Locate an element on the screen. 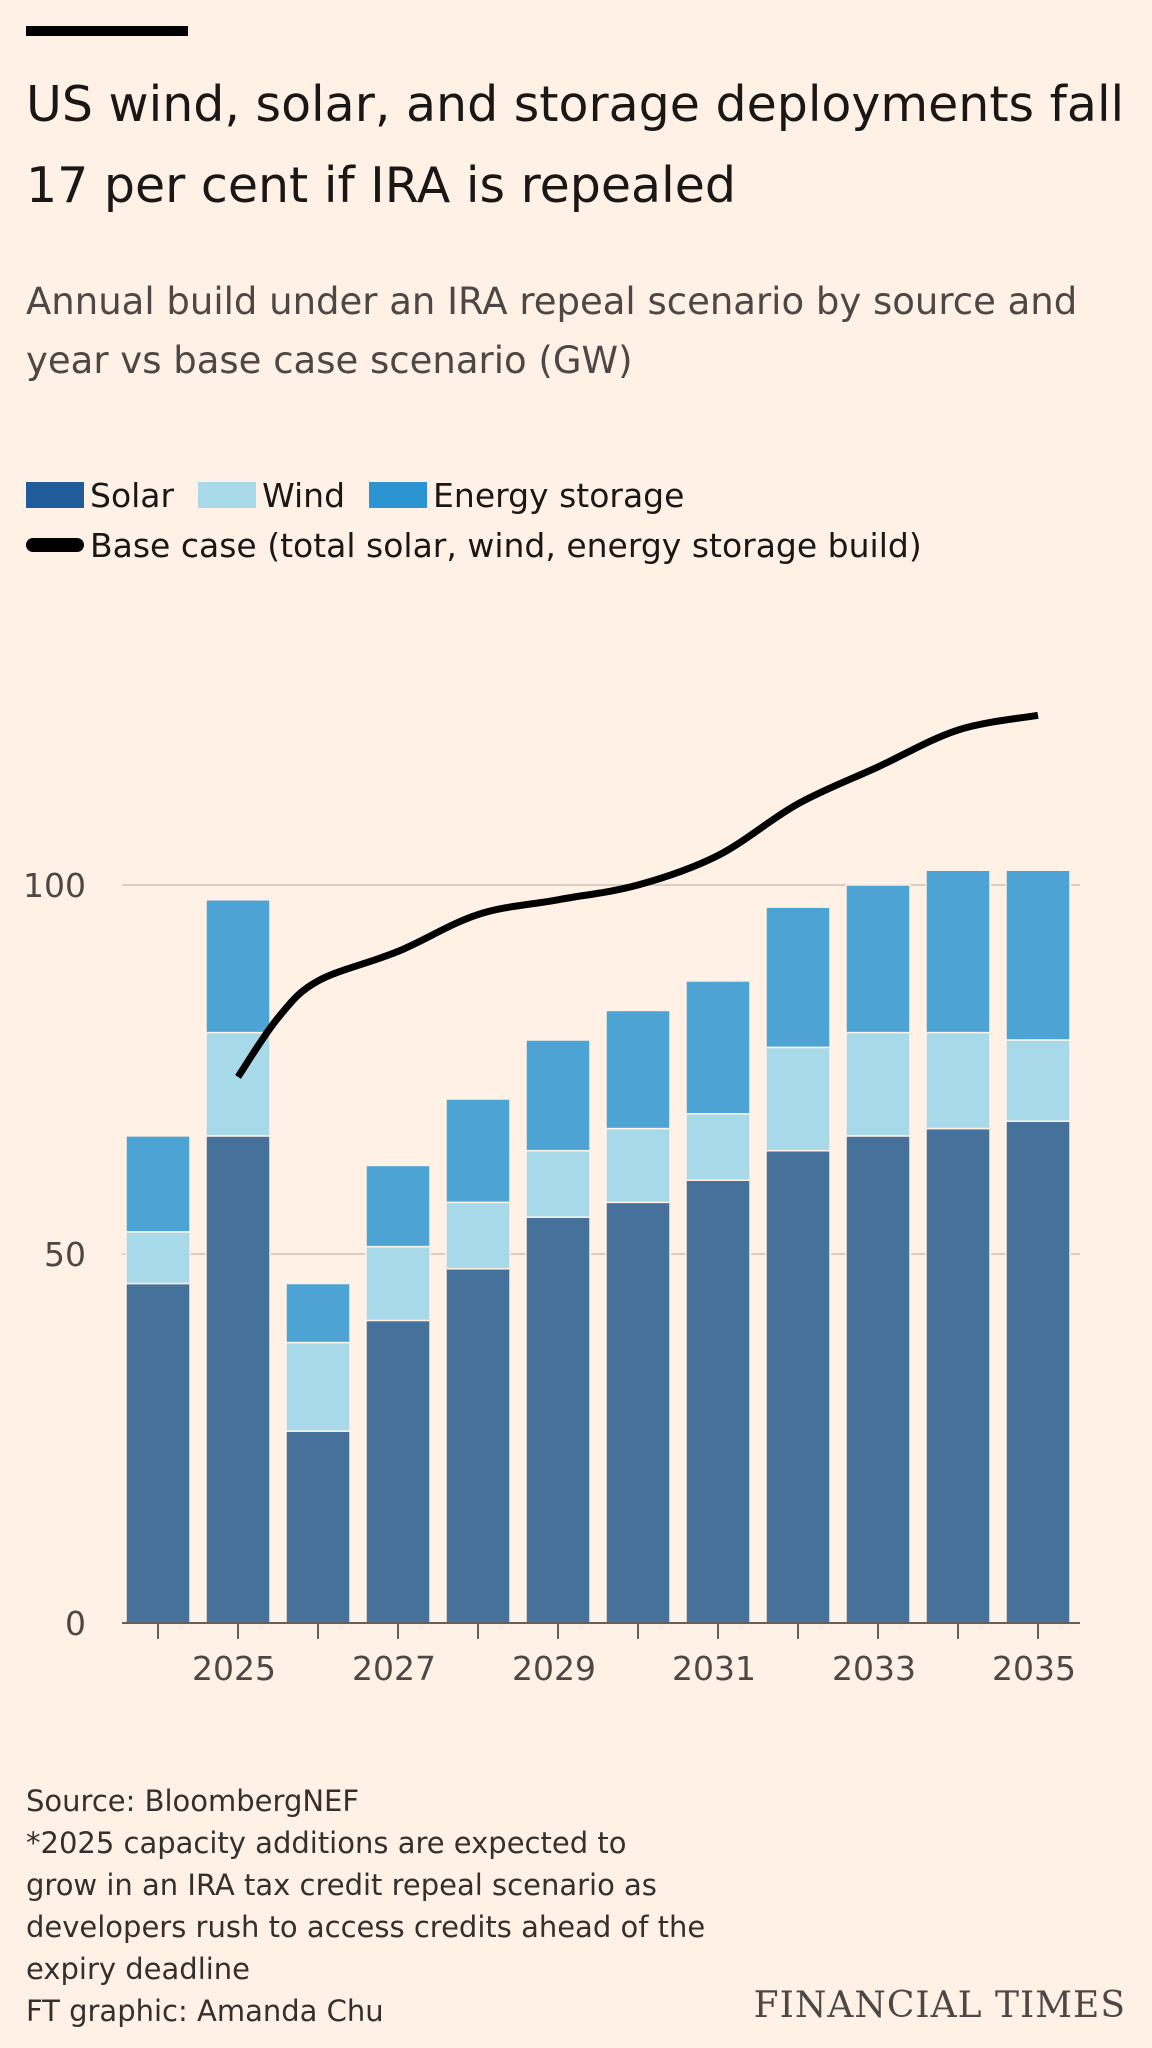 The image size is (1152, 2048). legend-swatch-storage is located at coordinates (398, 495).